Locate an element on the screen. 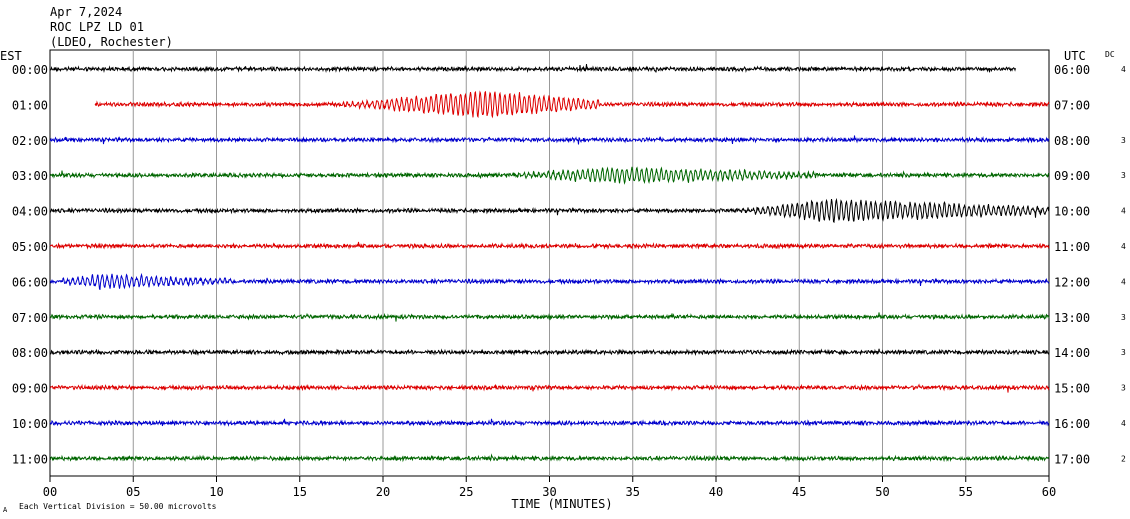 Image resolution: width=1130 pixels, height=519 pixels. row-label-right: 07:00 is located at coordinates (1072, 105).